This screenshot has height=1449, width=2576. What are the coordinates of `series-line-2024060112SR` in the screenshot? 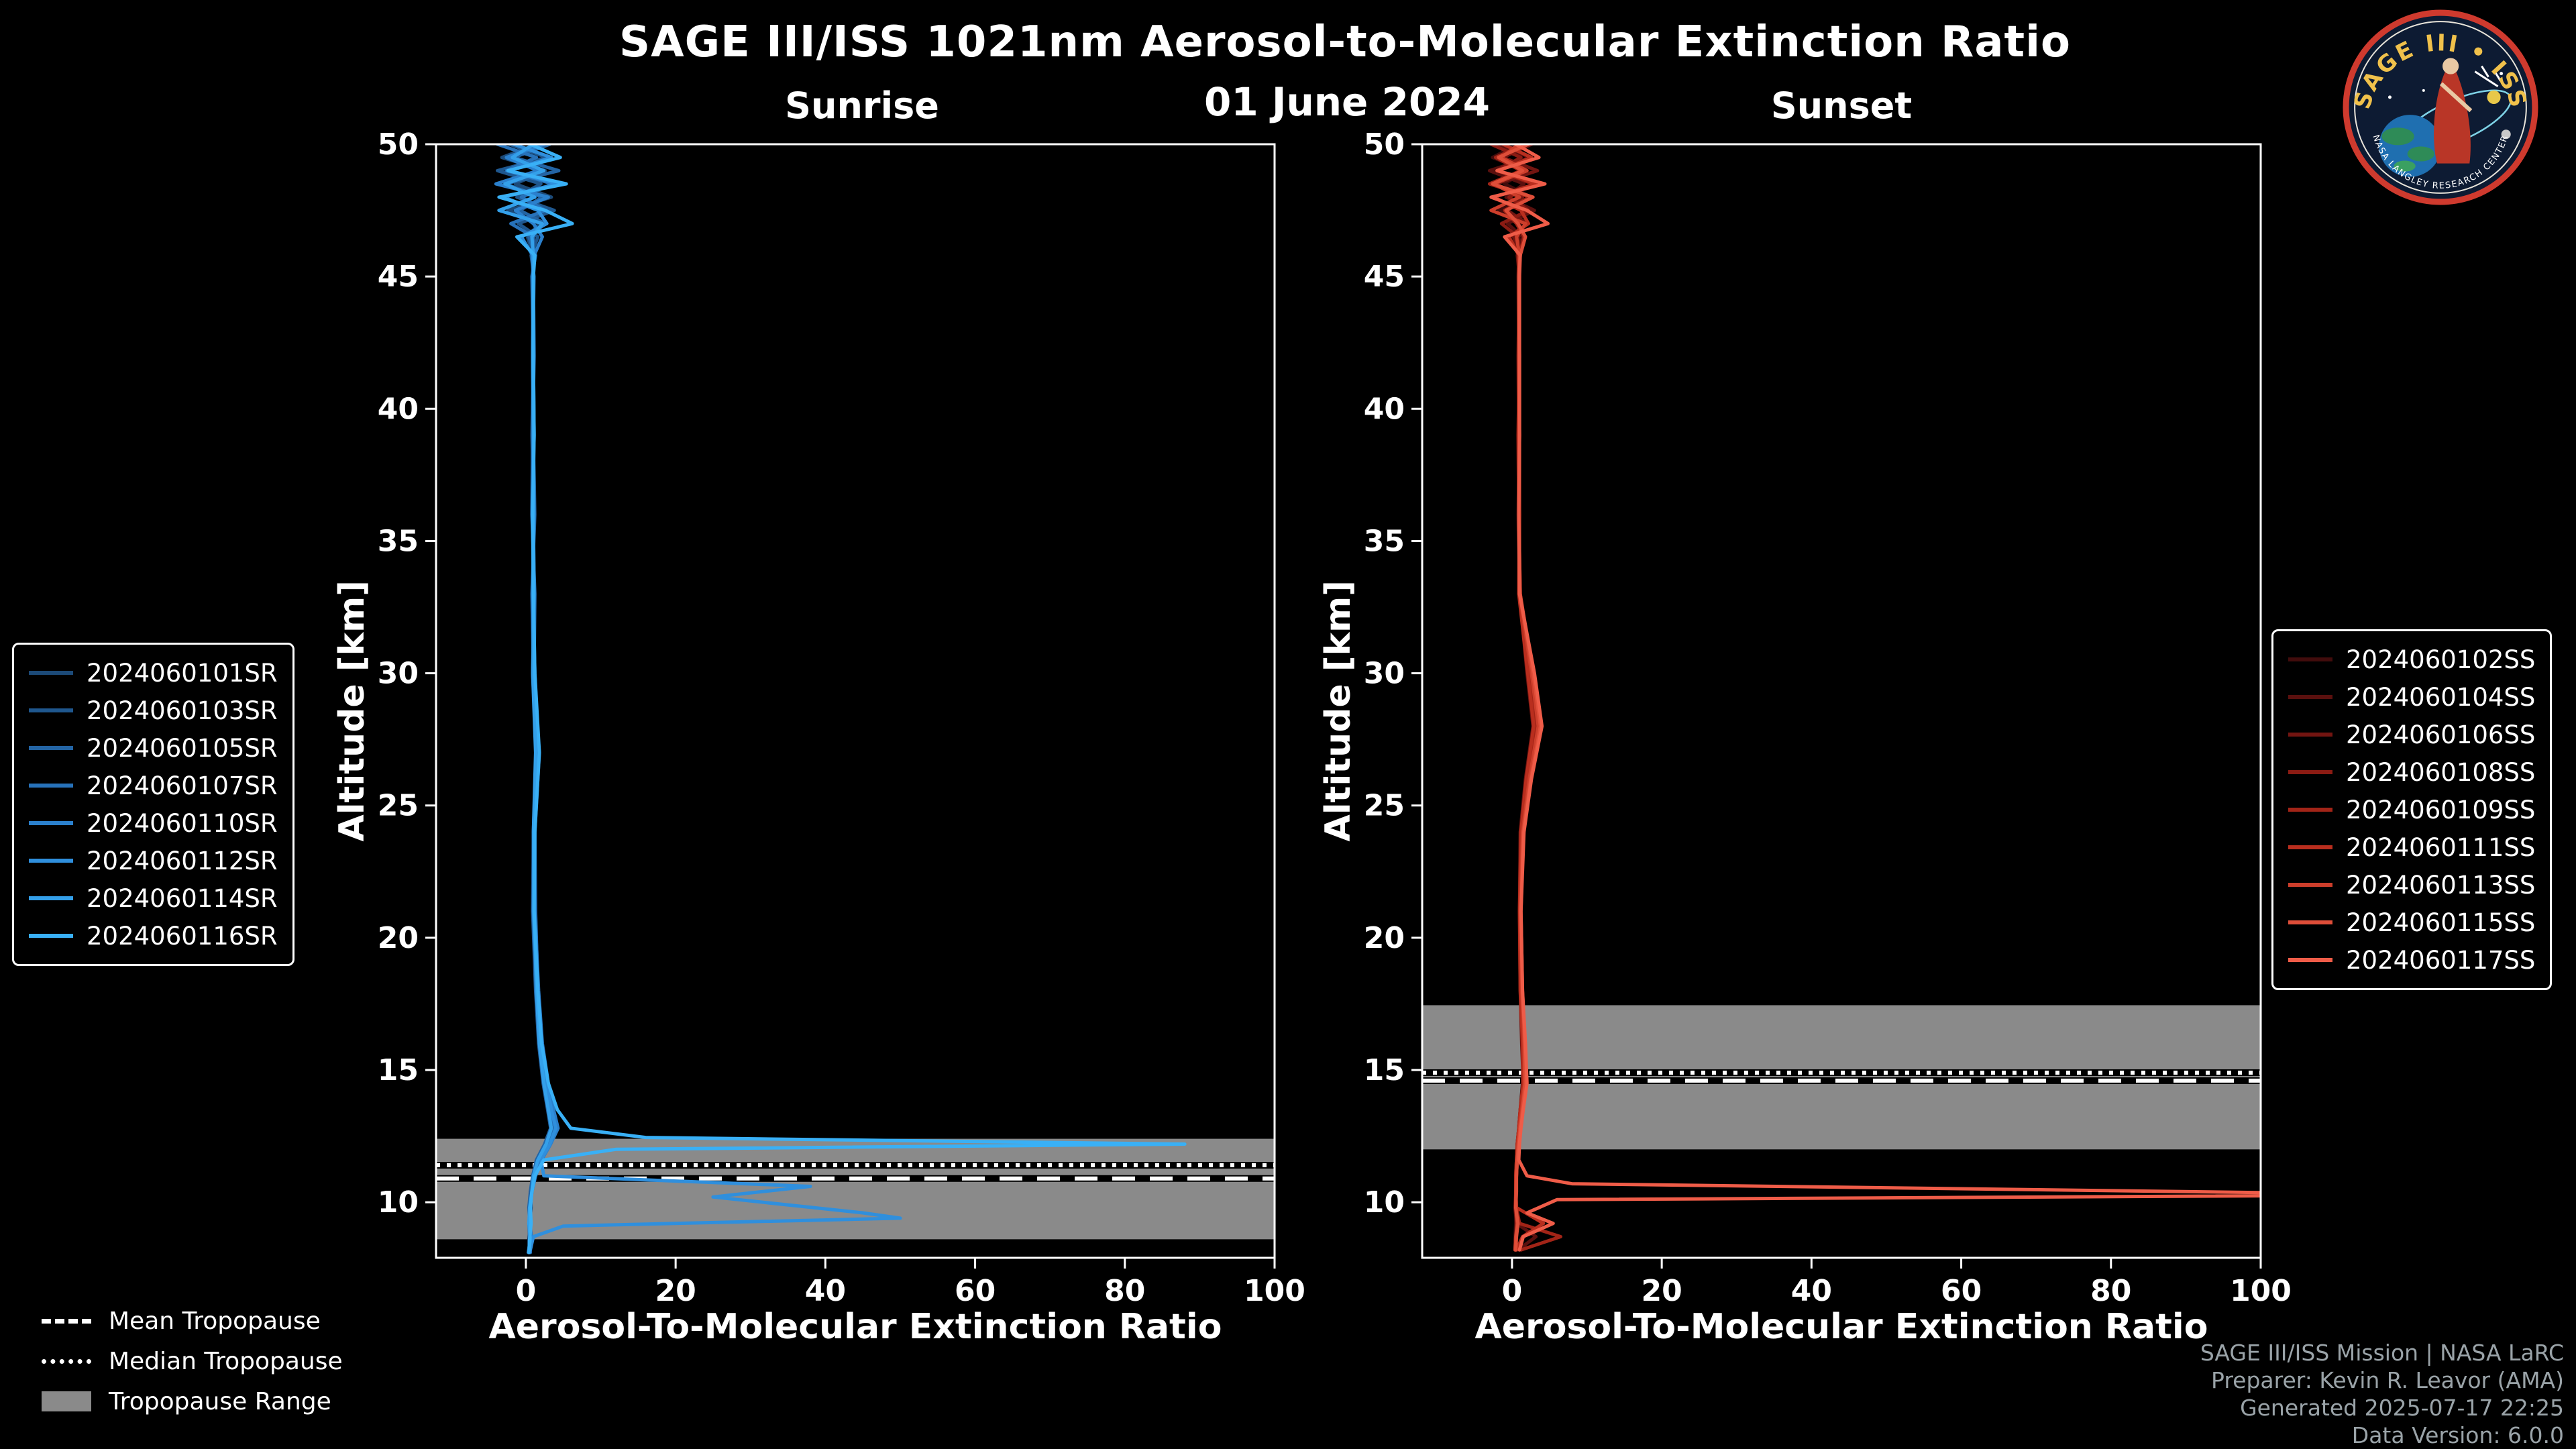 It's located at (701, 698).